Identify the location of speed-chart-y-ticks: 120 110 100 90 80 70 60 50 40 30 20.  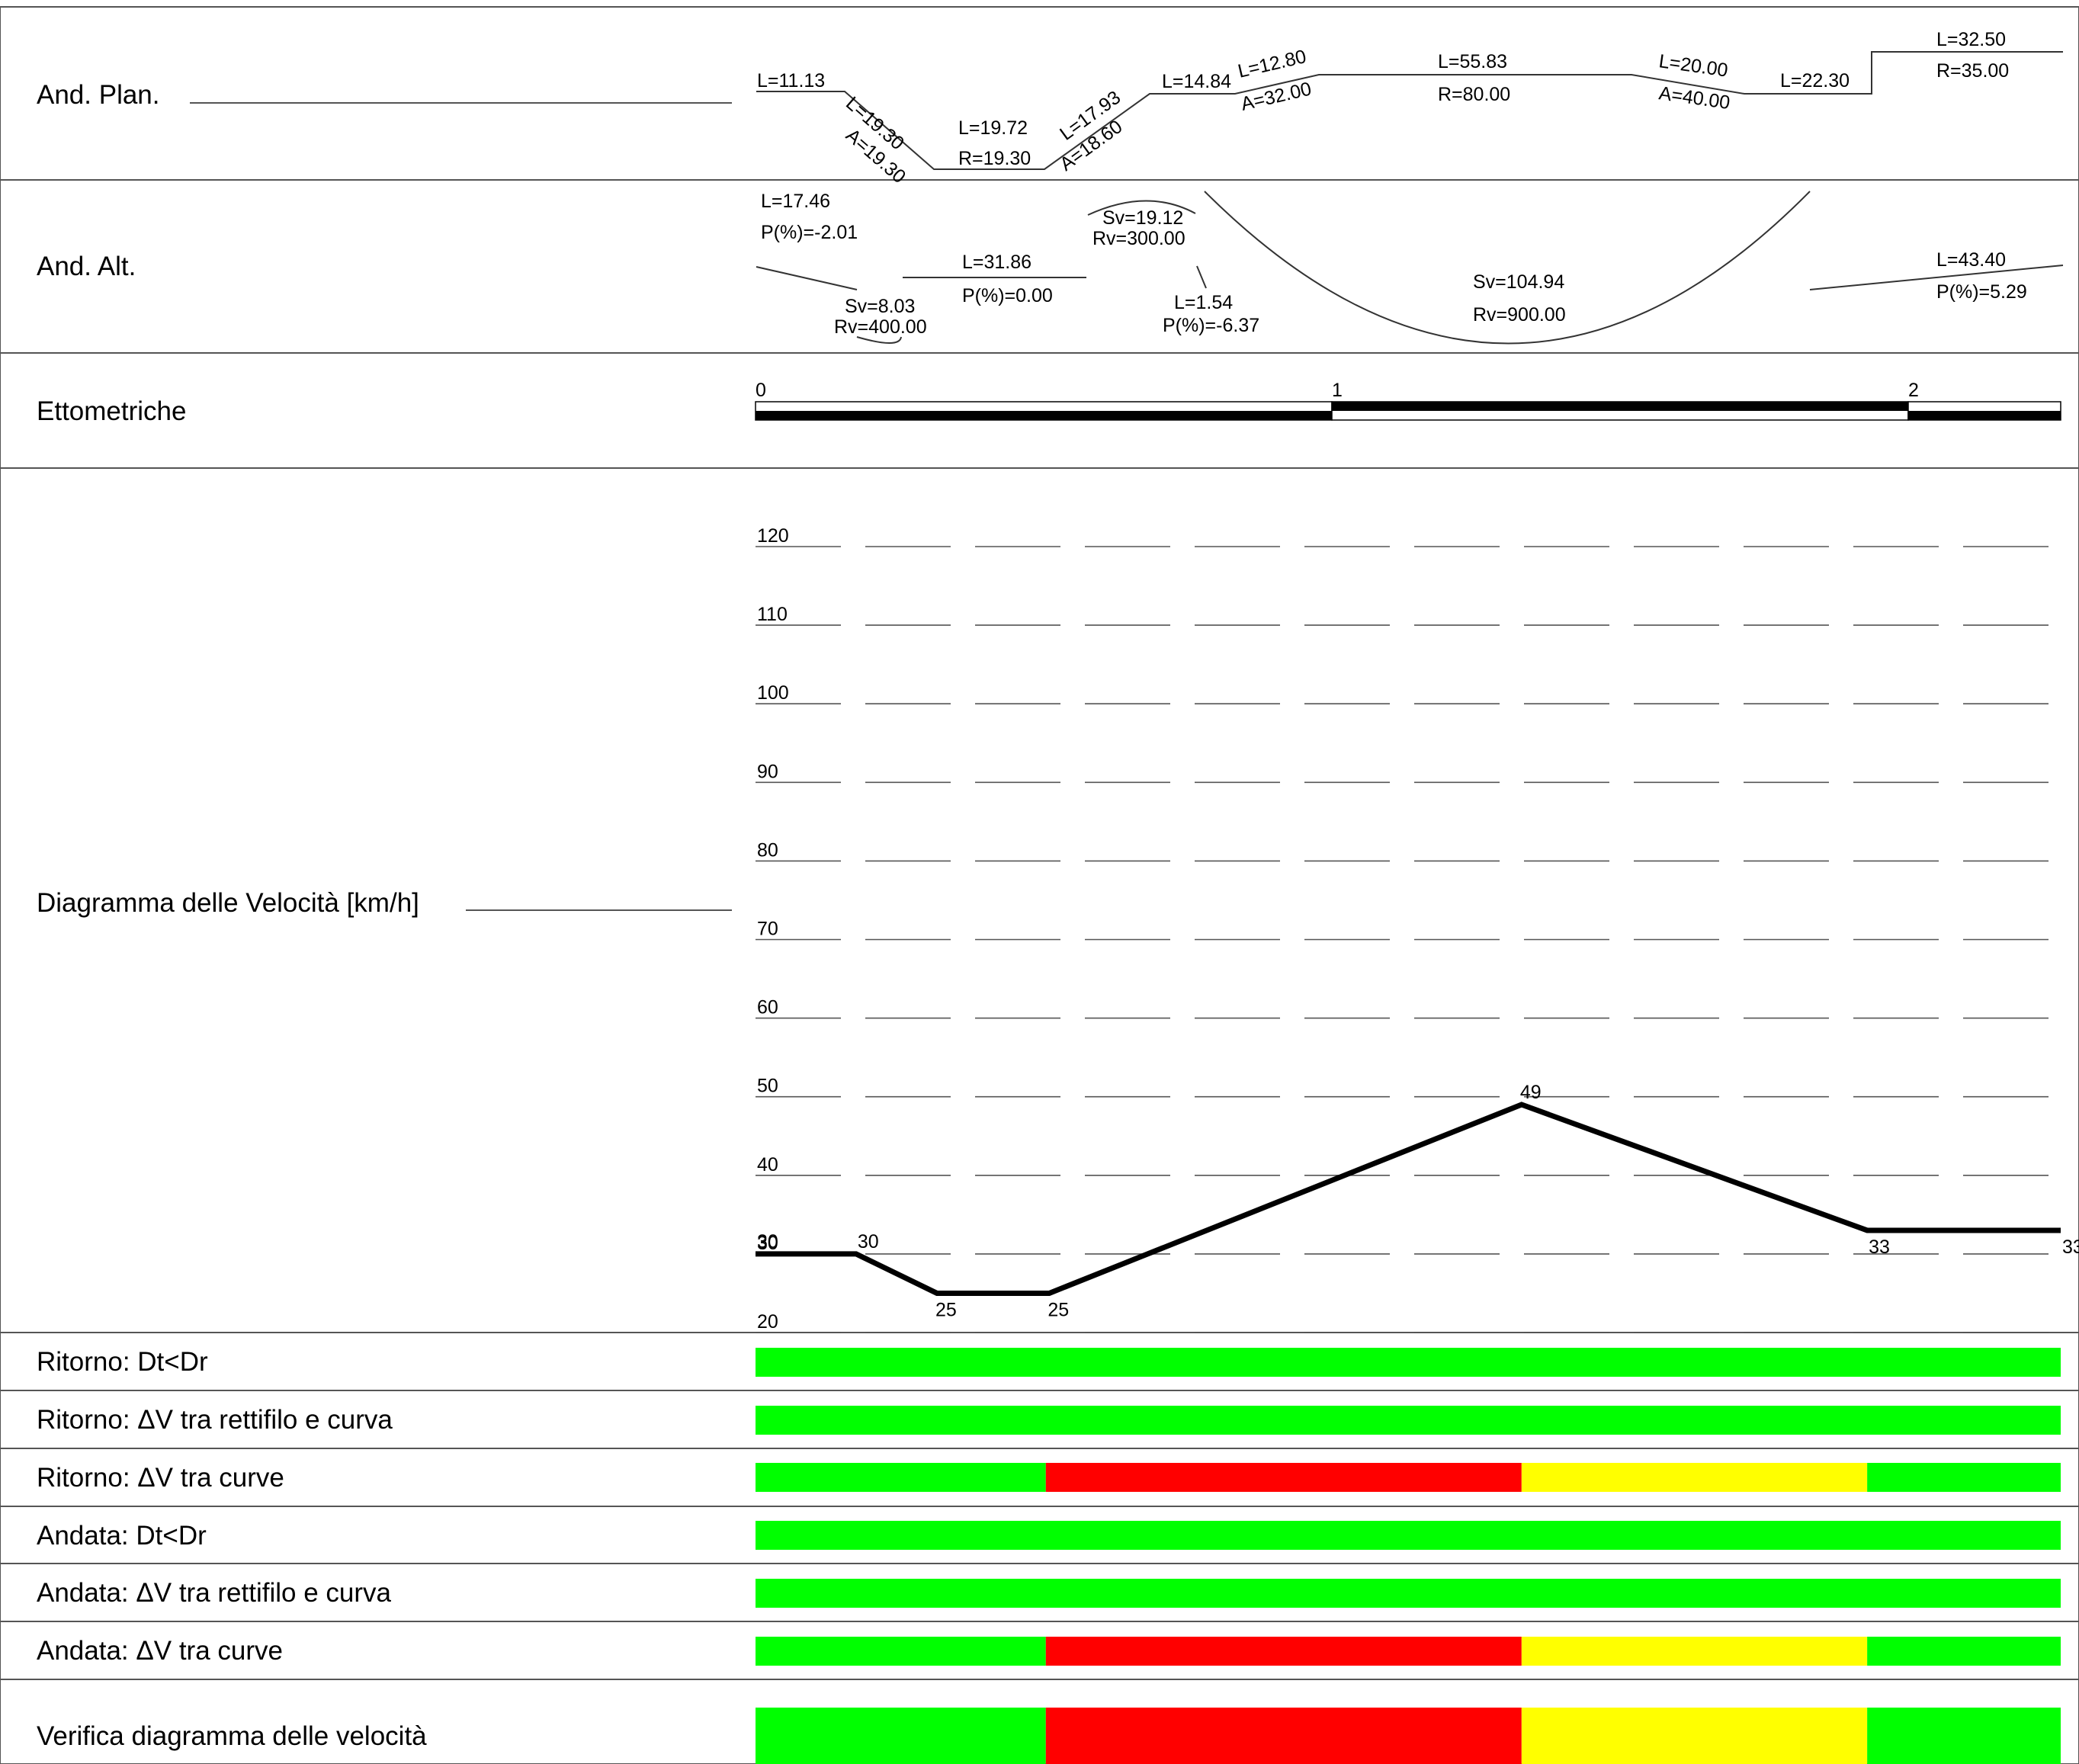
(773, 929).